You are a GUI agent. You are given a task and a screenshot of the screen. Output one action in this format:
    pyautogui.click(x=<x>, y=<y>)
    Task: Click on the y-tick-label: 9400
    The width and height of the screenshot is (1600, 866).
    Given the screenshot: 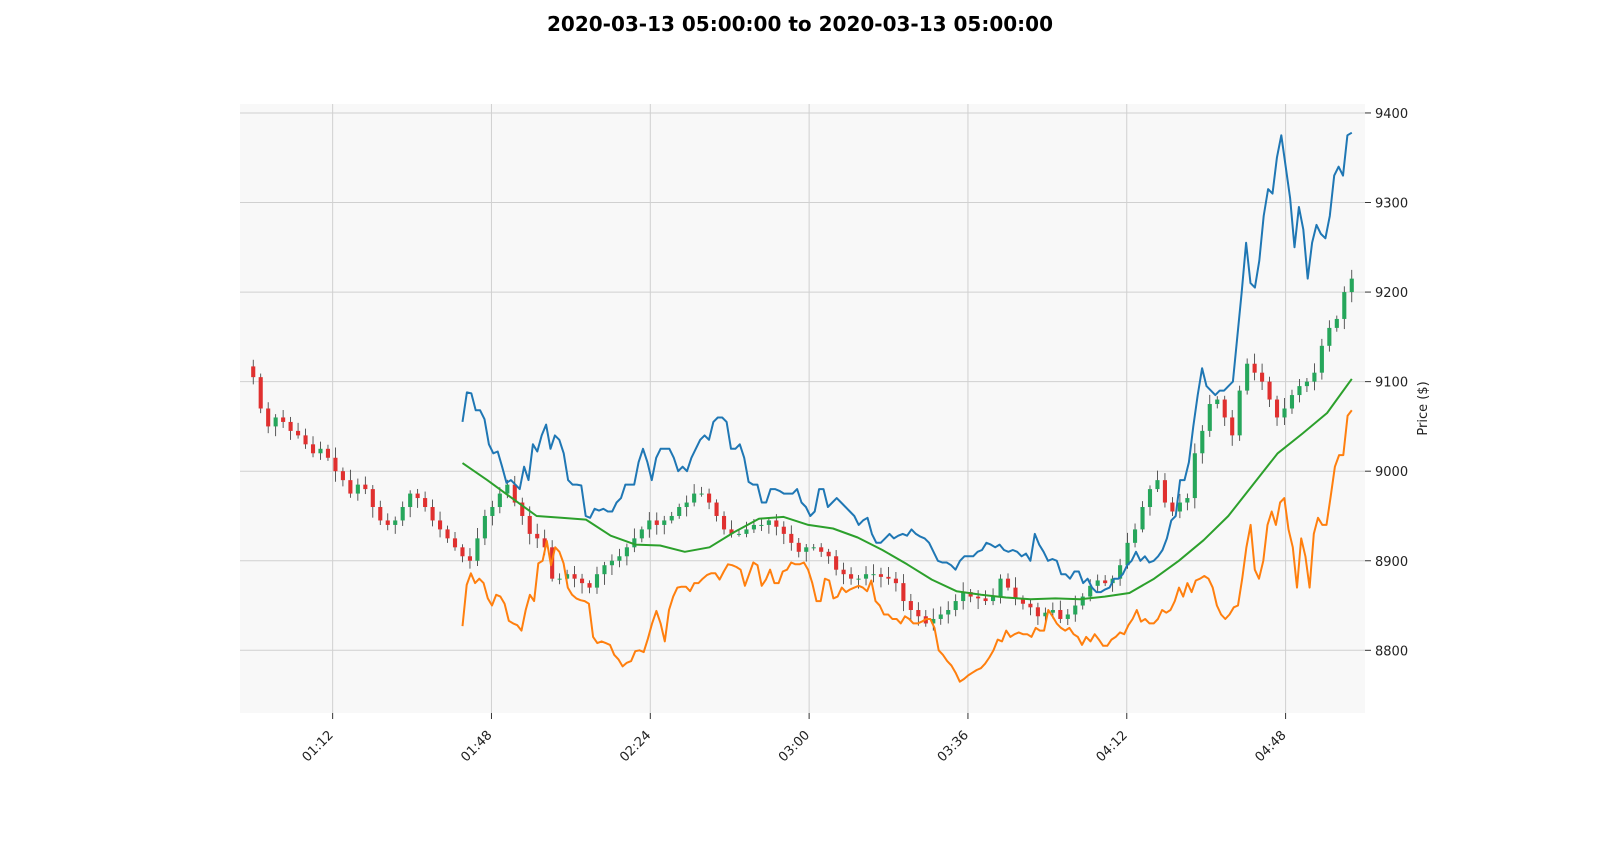 What is the action you would take?
    pyautogui.click(x=1391, y=114)
    